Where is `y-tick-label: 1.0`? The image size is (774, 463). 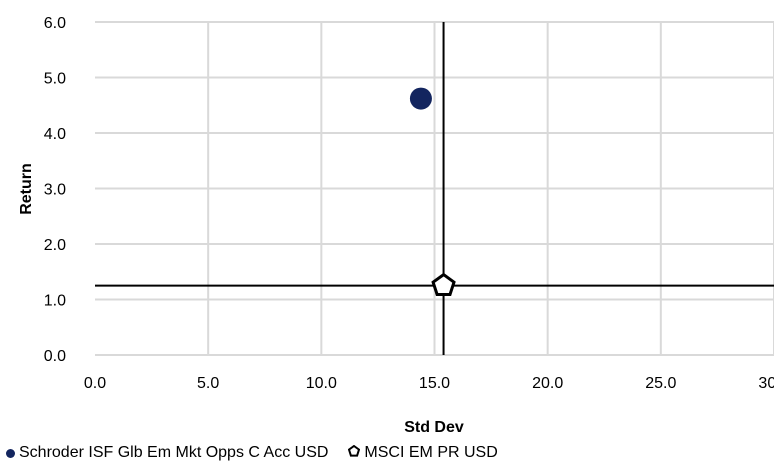
y-tick-label: 1.0 is located at coordinates (55, 301).